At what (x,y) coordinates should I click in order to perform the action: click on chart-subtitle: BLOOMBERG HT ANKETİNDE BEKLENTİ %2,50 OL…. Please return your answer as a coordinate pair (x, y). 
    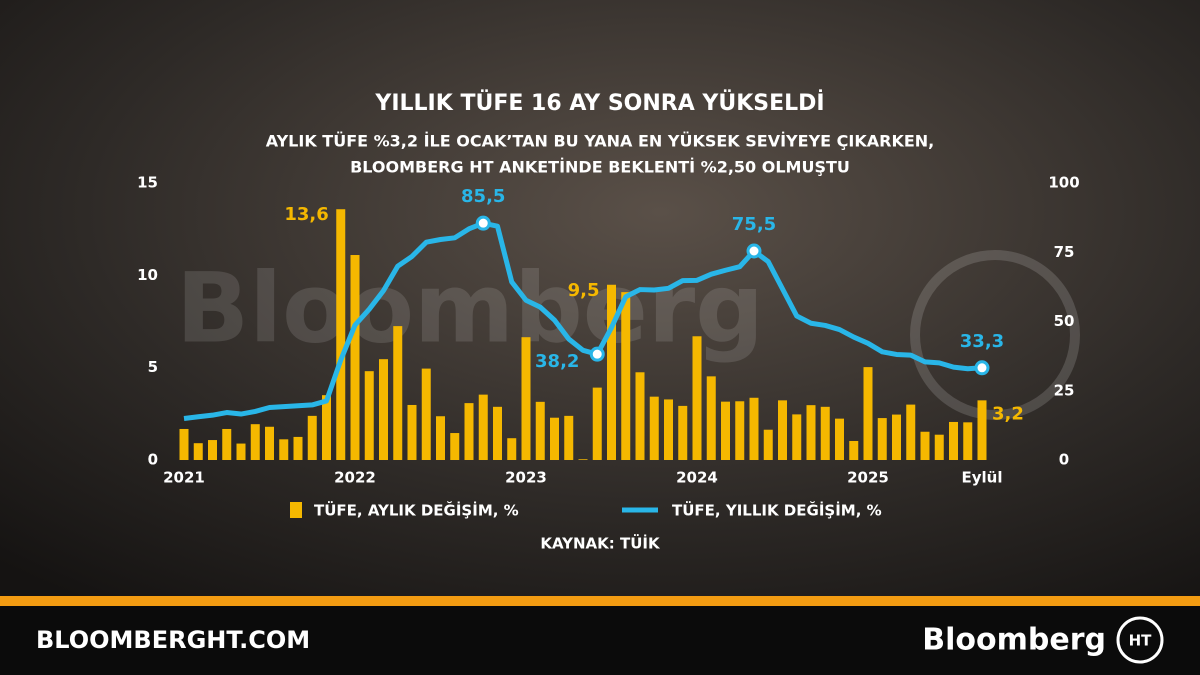
    Looking at the image, I should click on (600, 167).